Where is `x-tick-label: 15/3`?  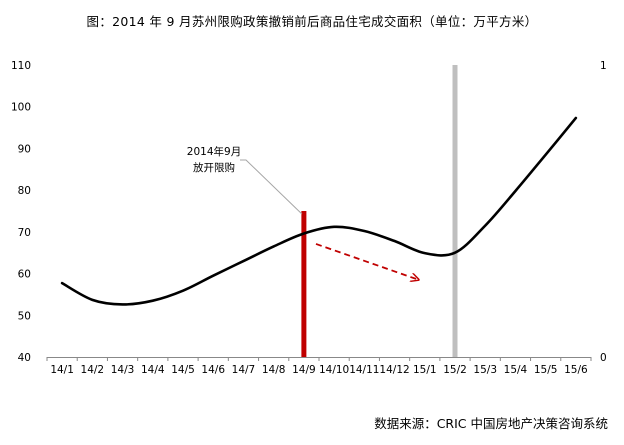
x-tick-label: 15/3 is located at coordinates (485, 370).